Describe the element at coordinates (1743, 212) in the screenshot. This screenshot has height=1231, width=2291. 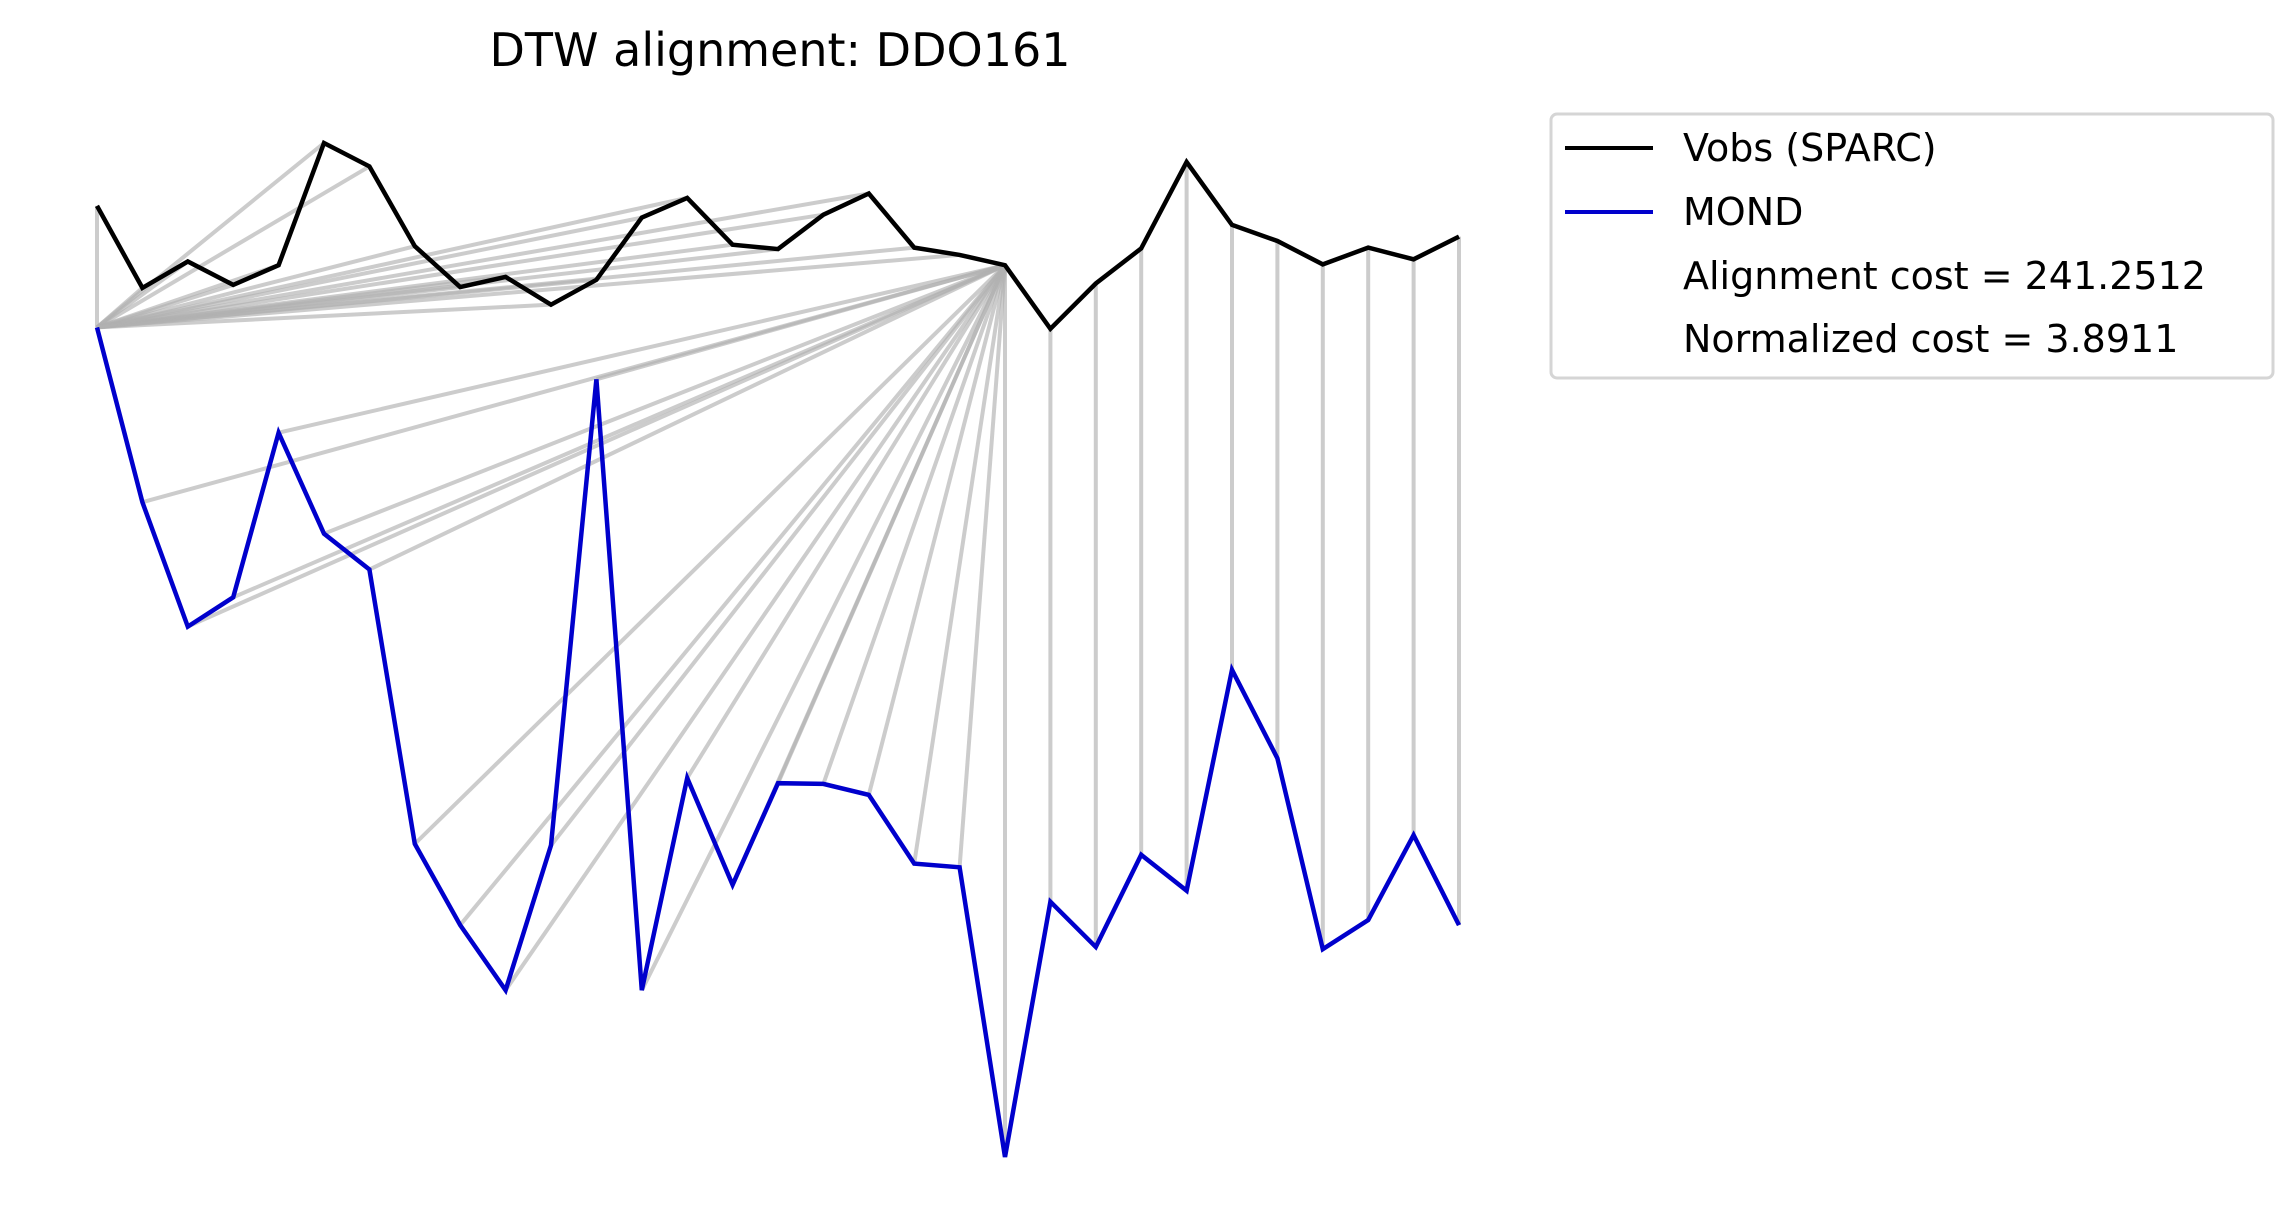
I see `legend-label-mond: MOND` at that location.